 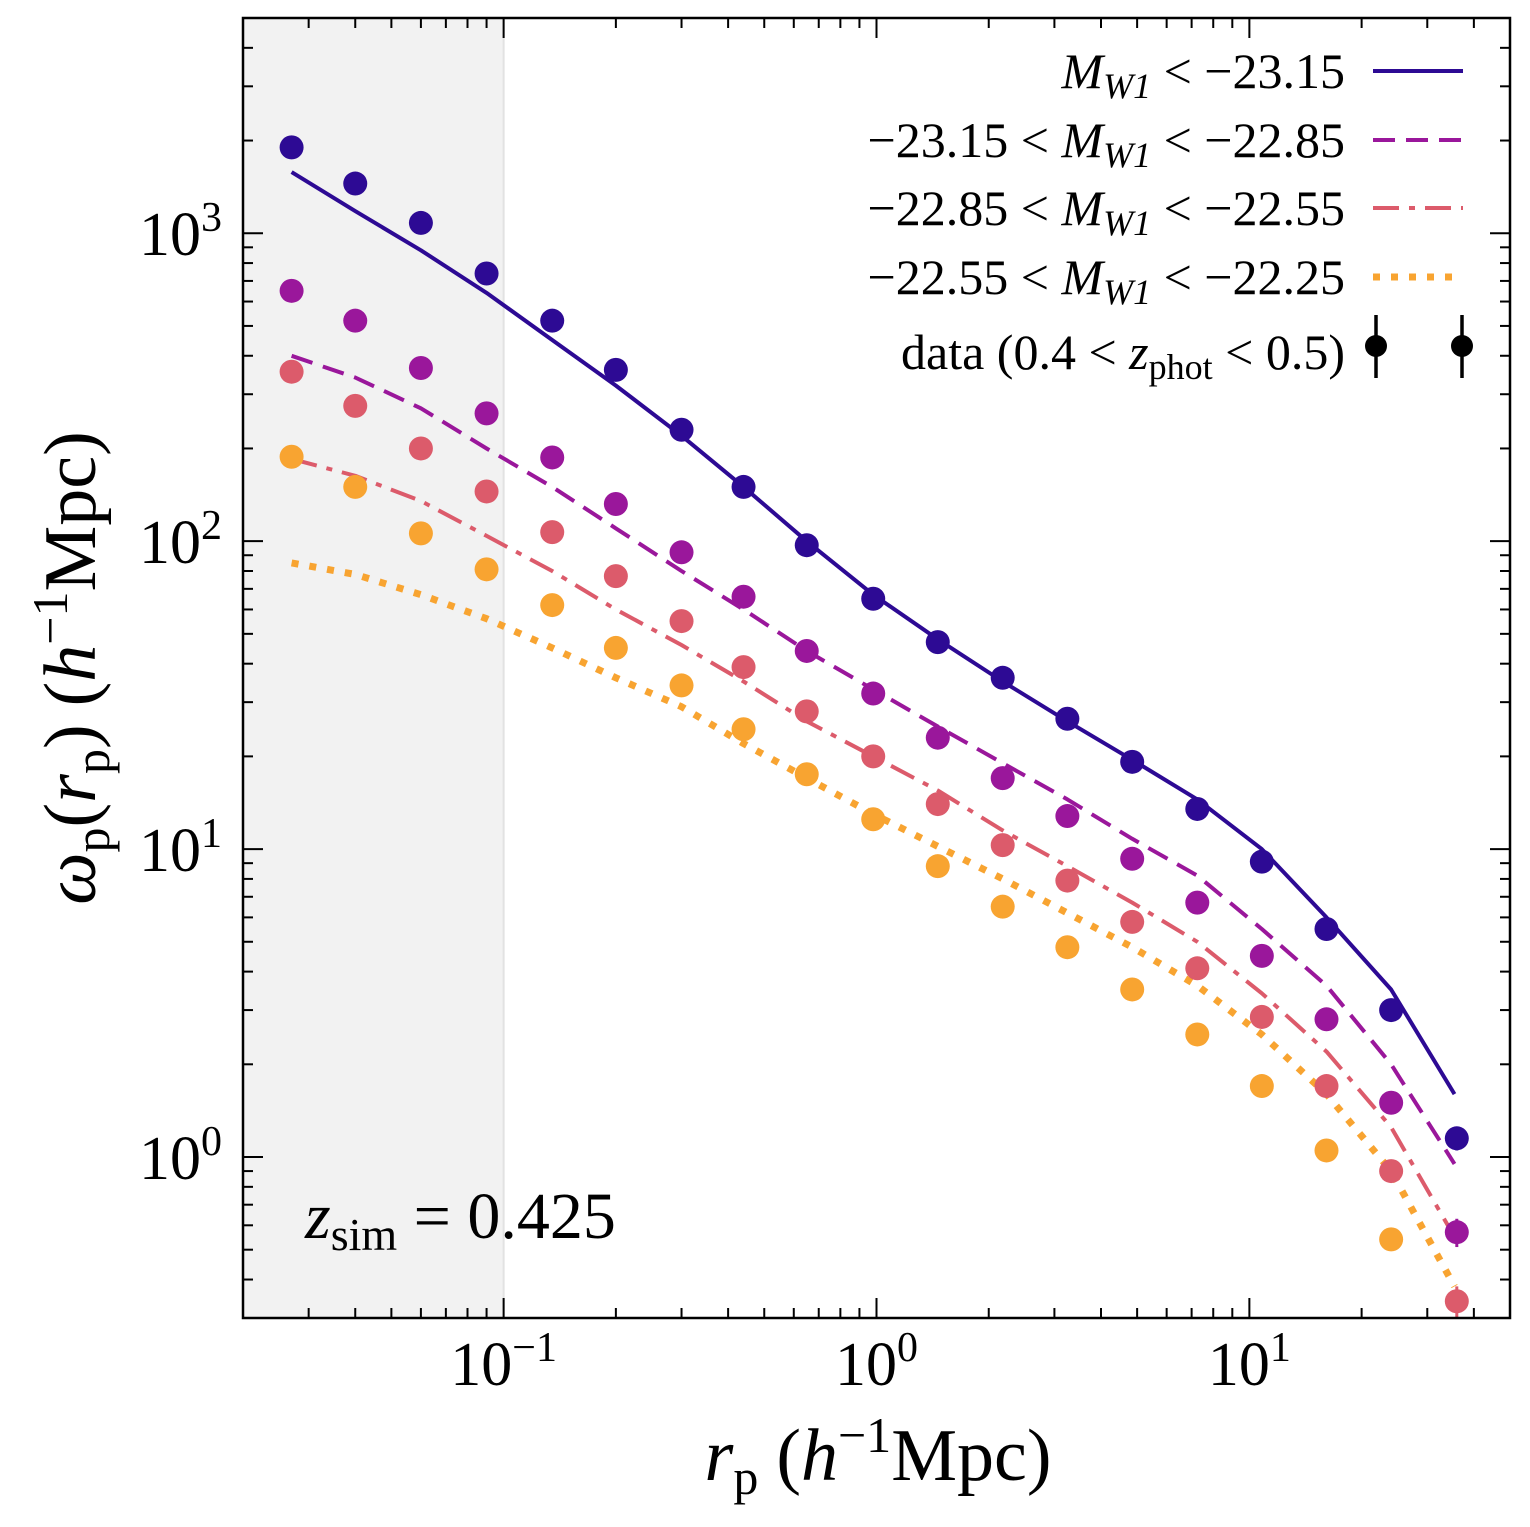 I want to click on y-axis-title: ωp(rp)(h−1Mpc), so click(x=71, y=668).